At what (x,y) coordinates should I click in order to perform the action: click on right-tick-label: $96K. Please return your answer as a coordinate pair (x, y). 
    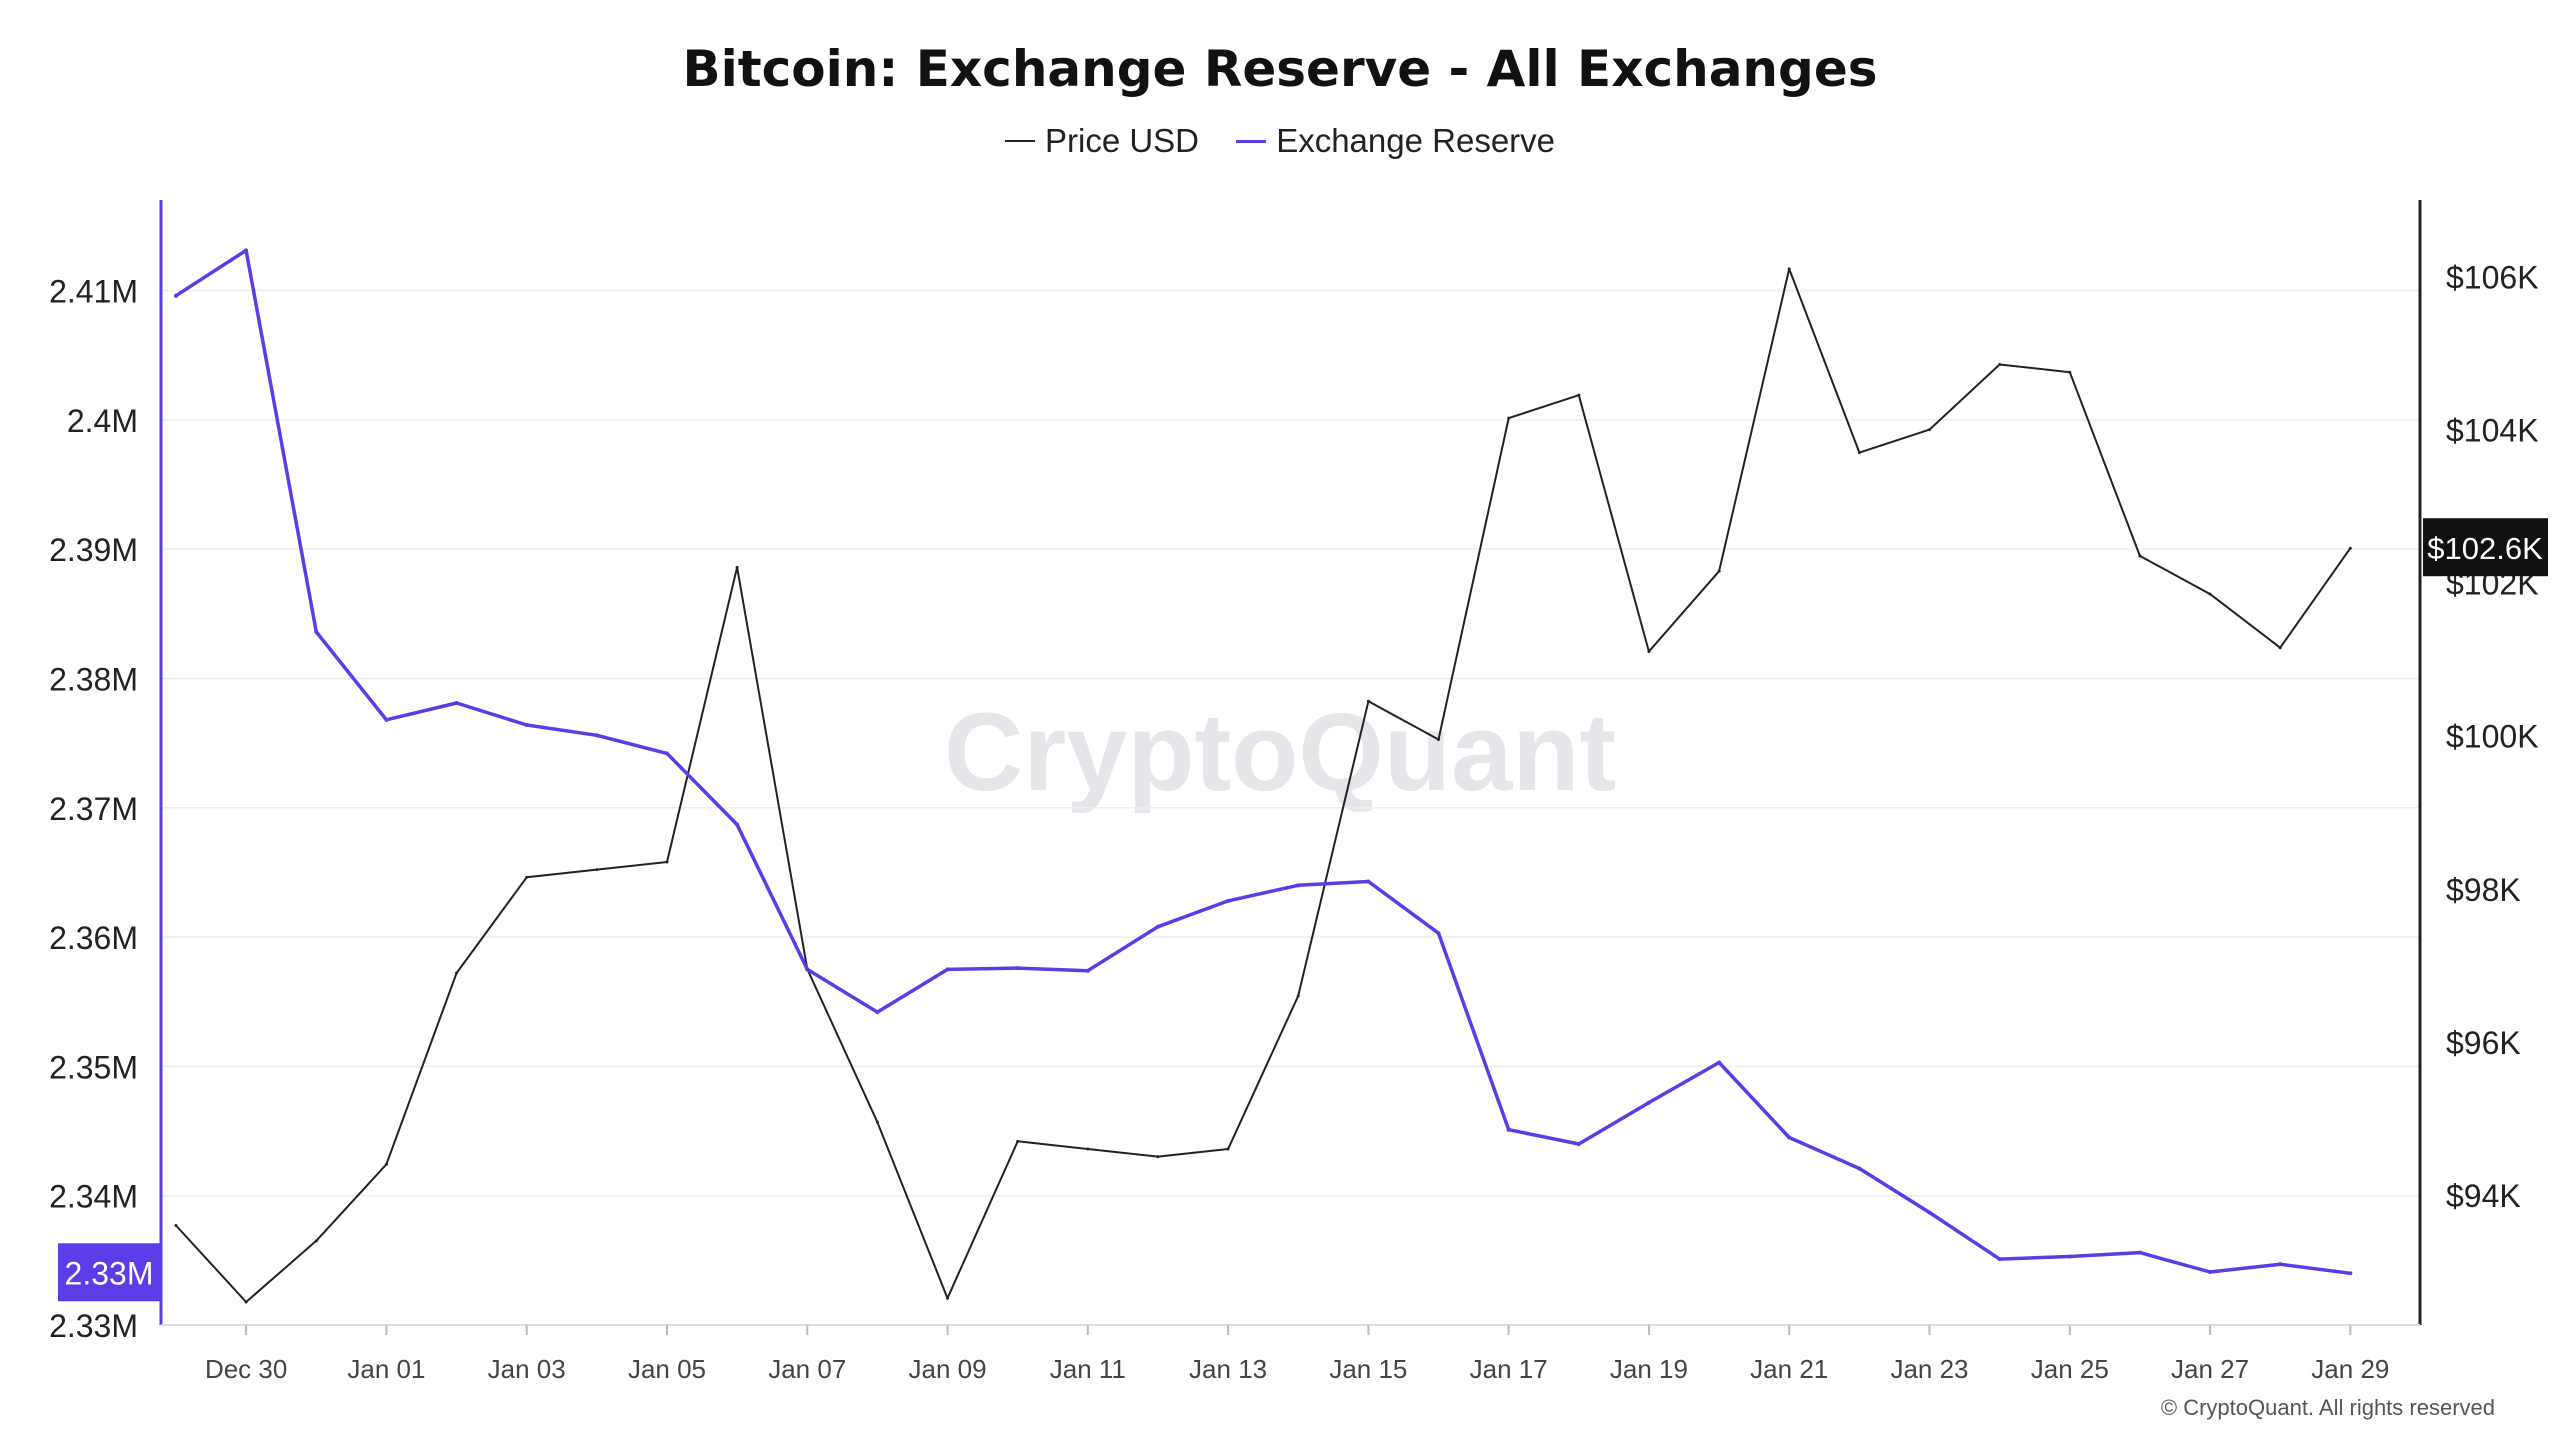
    Looking at the image, I should click on (2483, 1043).